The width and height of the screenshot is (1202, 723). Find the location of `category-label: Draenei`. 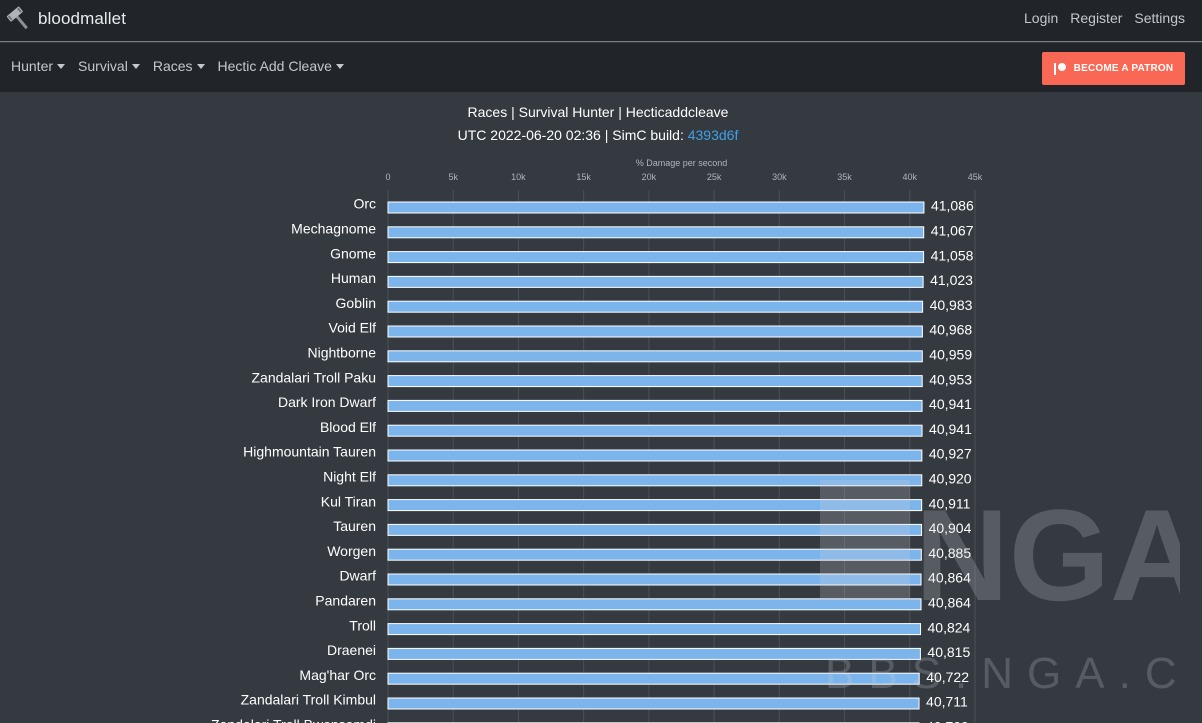

category-label: Draenei is located at coordinates (351, 650).